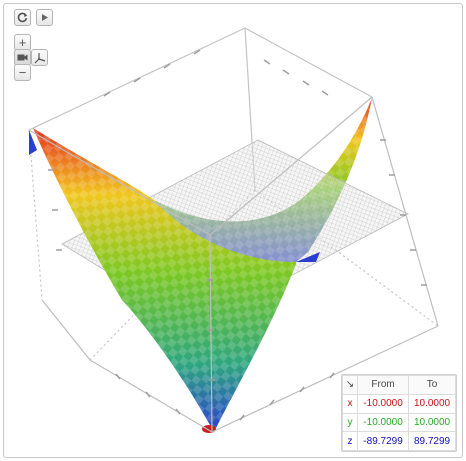  I want to click on z-to-value: 89.7299, so click(432, 441).